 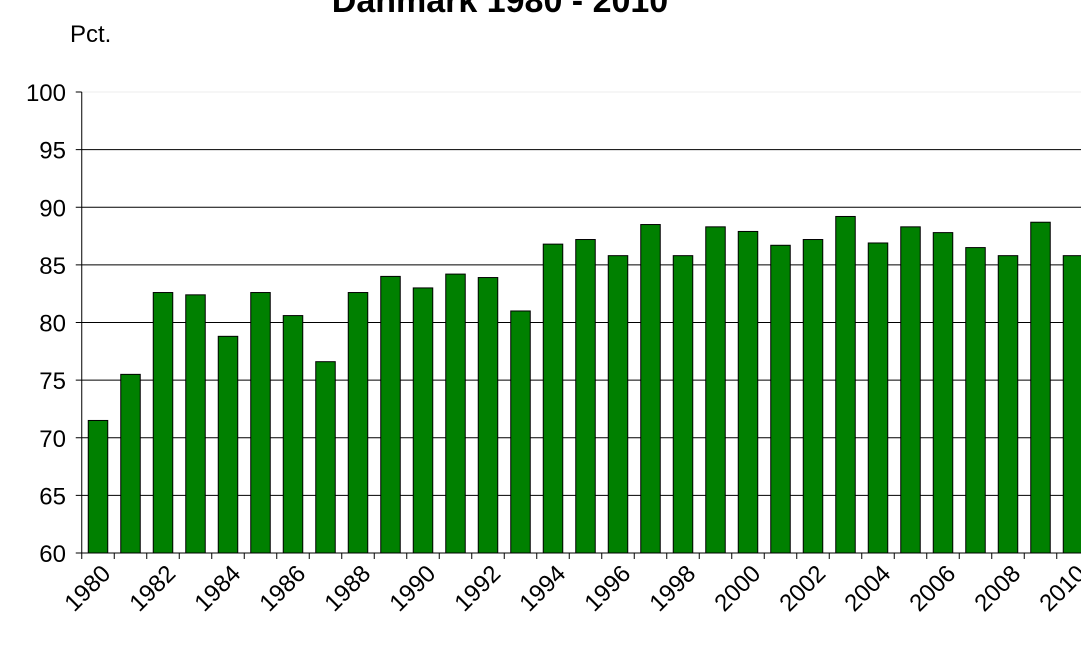 I want to click on x-tick-label: 1994, so click(x=542, y=588).